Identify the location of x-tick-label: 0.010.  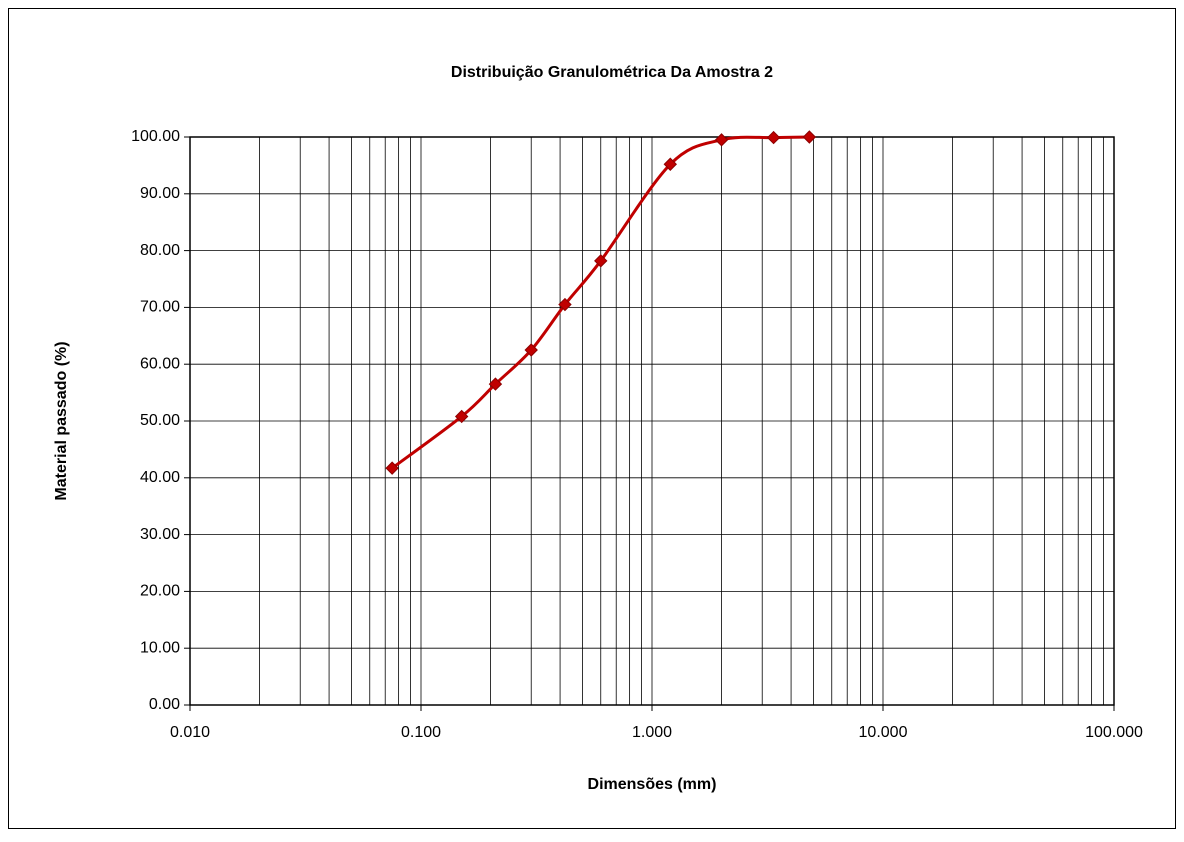
(190, 732).